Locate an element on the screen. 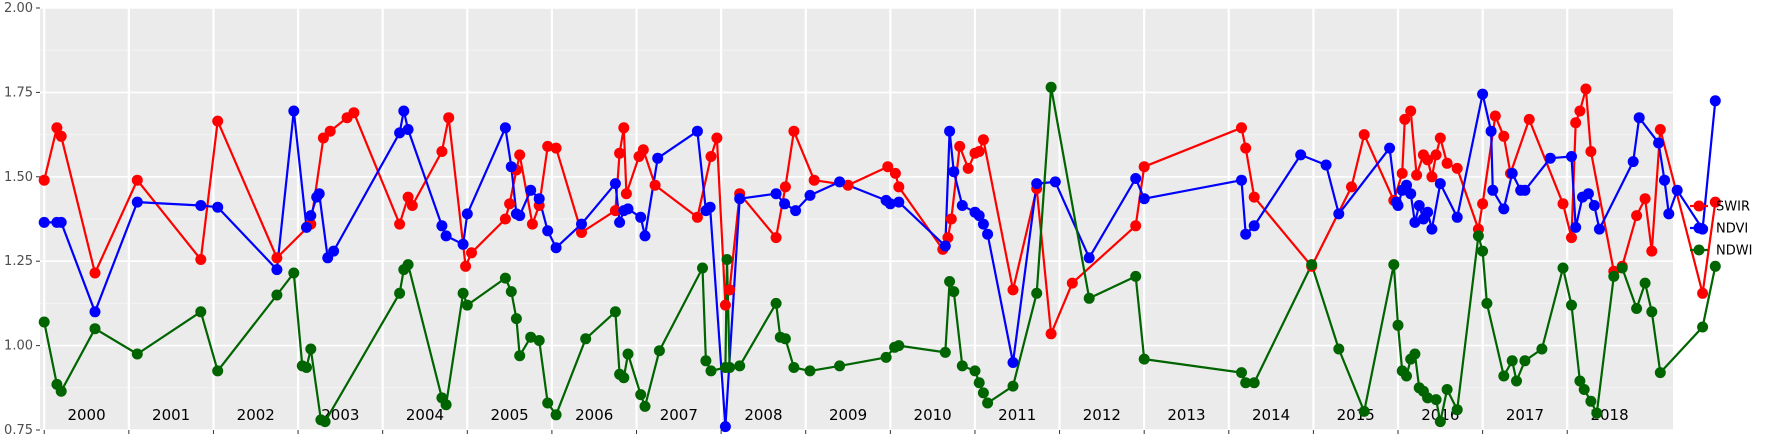  legend: SWIR NDVI NDWI is located at coordinates (1721, 229).